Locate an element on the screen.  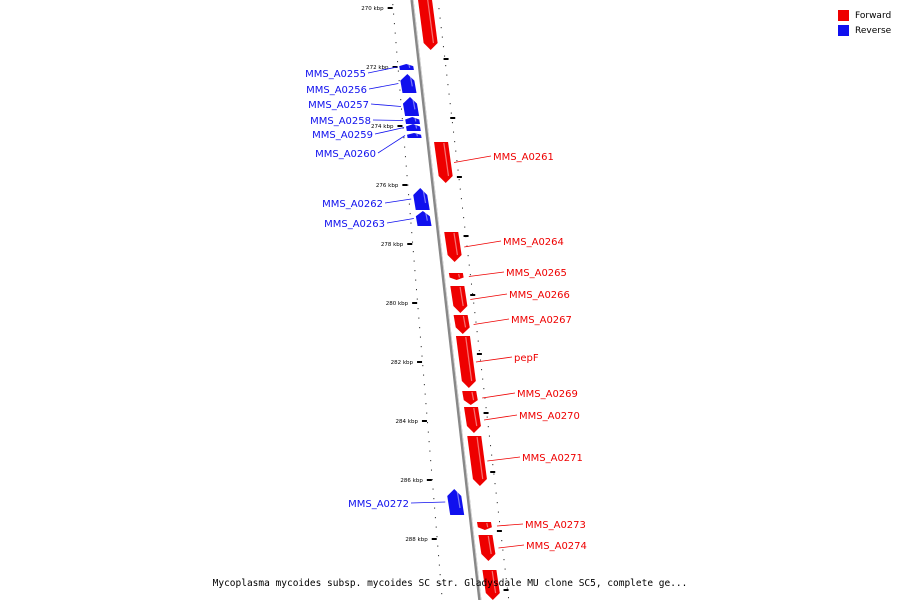
gene-mms_a0274: MMS_A0274 is located at coordinates (532, 548).